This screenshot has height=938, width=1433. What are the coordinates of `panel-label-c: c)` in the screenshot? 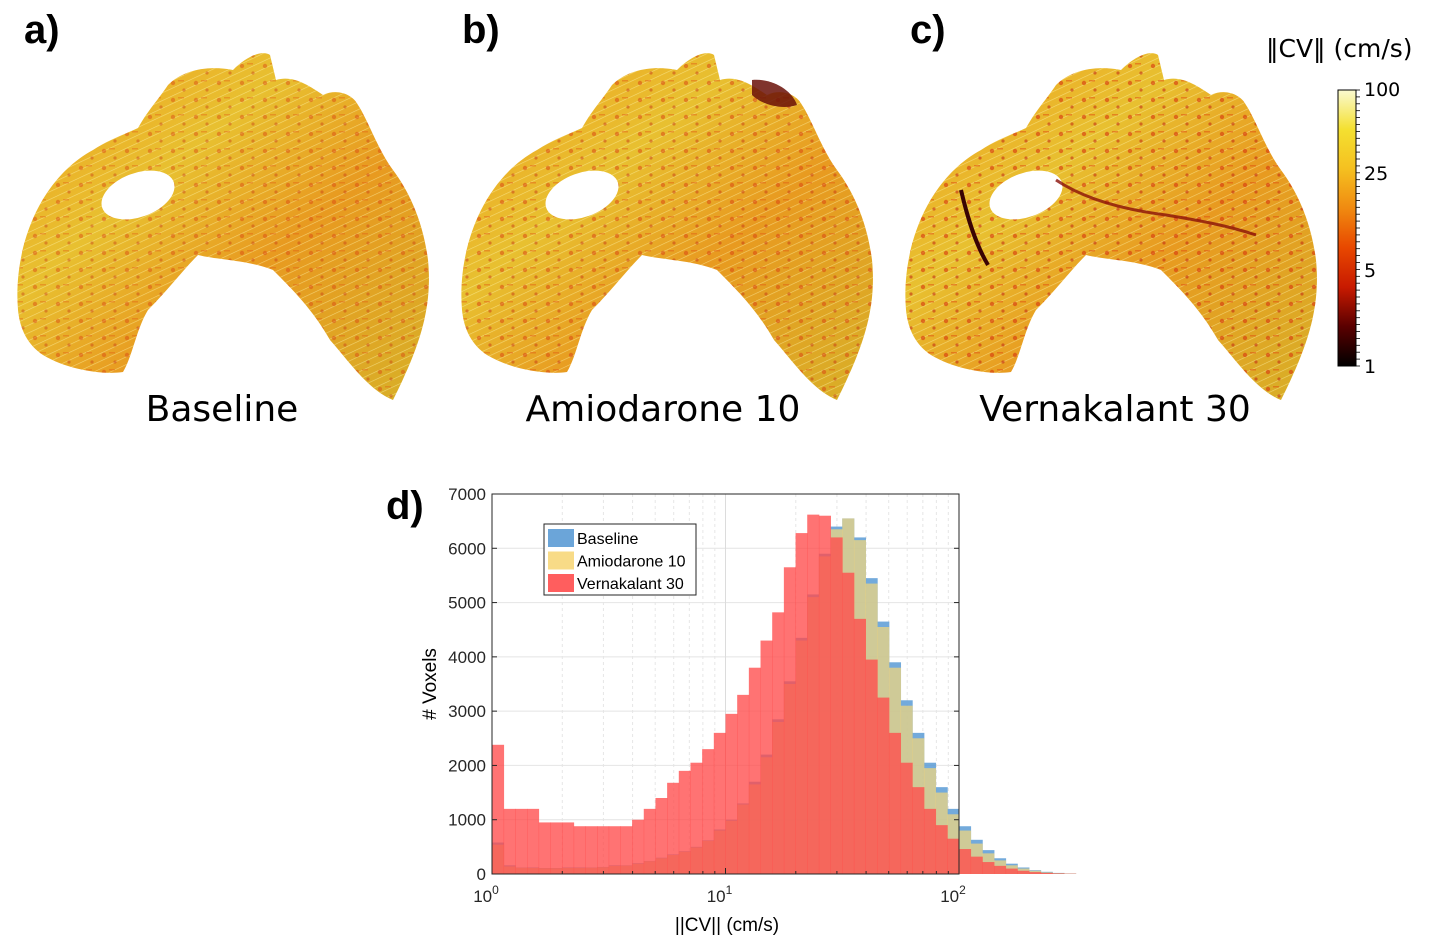 It's located at (928, 30).